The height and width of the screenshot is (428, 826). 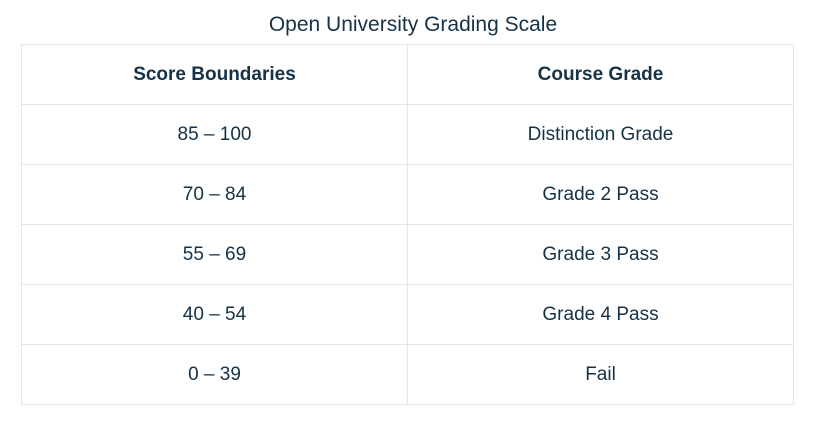 I want to click on table-header-row: Score Boundaries Course Grade, so click(x=407, y=74).